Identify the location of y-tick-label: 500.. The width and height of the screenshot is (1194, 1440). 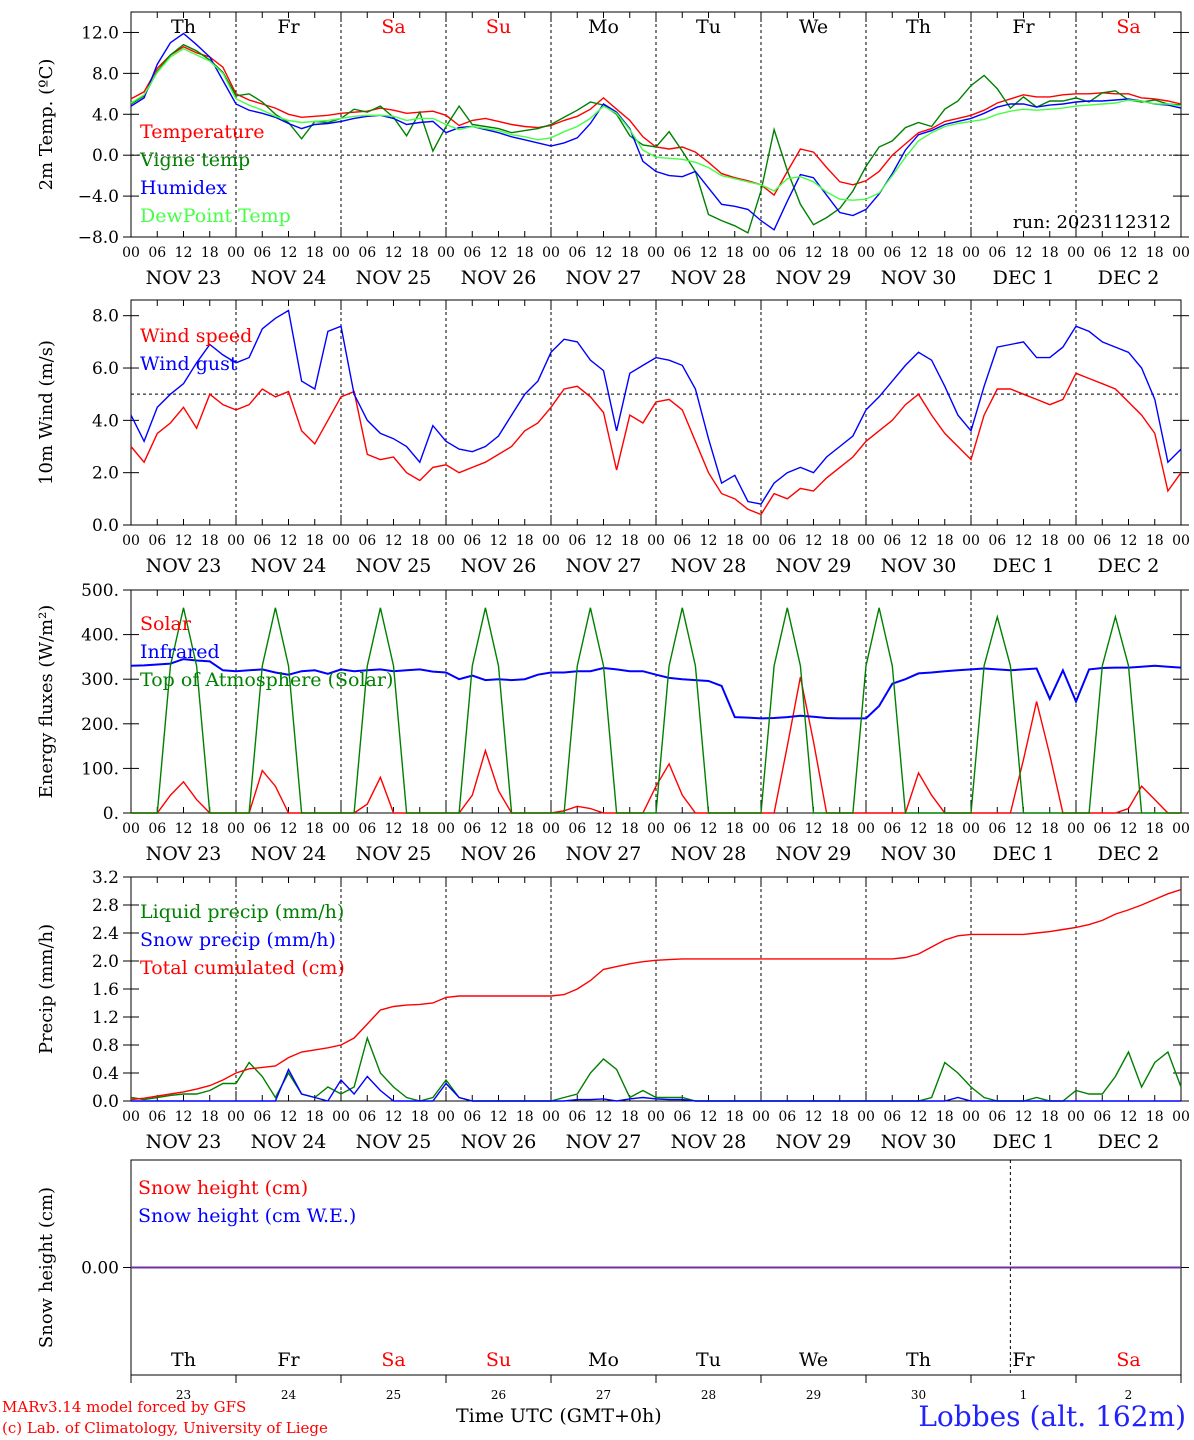
(100, 591).